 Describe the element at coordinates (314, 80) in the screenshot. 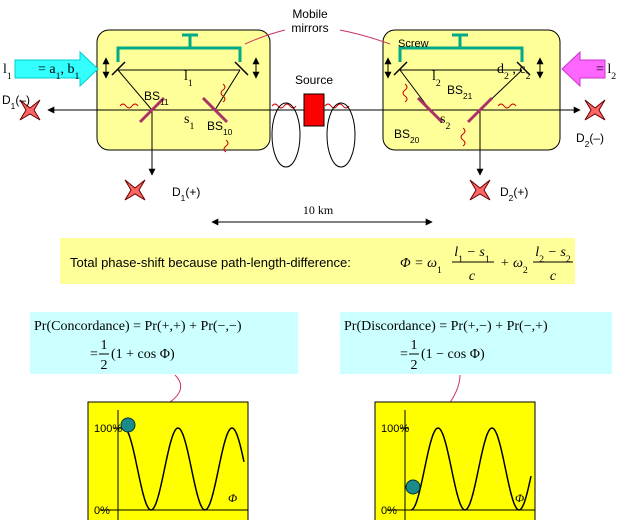

I see `label: Source` at that location.